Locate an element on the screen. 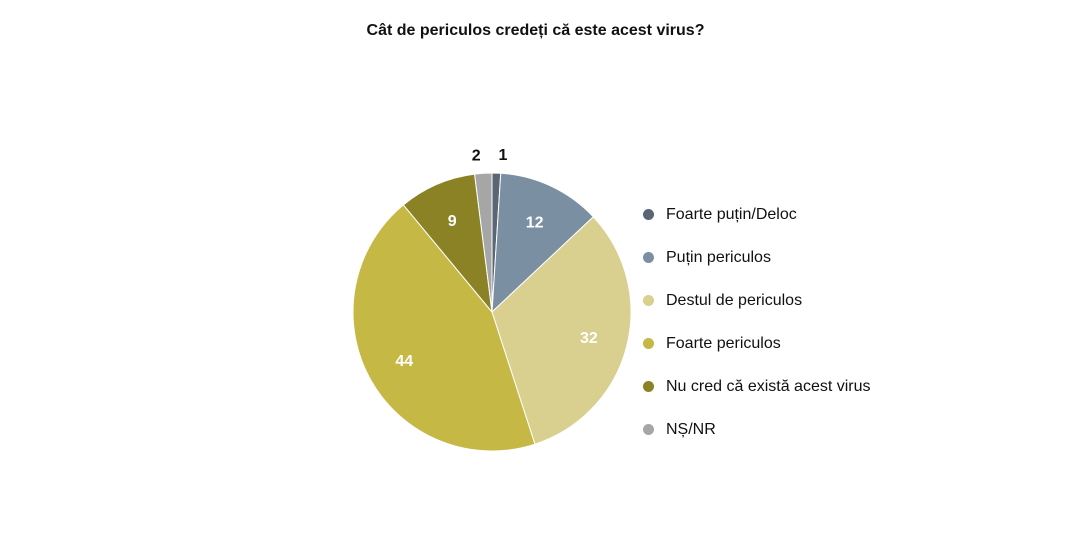 The width and height of the screenshot is (1071, 551). pie-slice-nu-cred-ca-exista is located at coordinates (447, 243).